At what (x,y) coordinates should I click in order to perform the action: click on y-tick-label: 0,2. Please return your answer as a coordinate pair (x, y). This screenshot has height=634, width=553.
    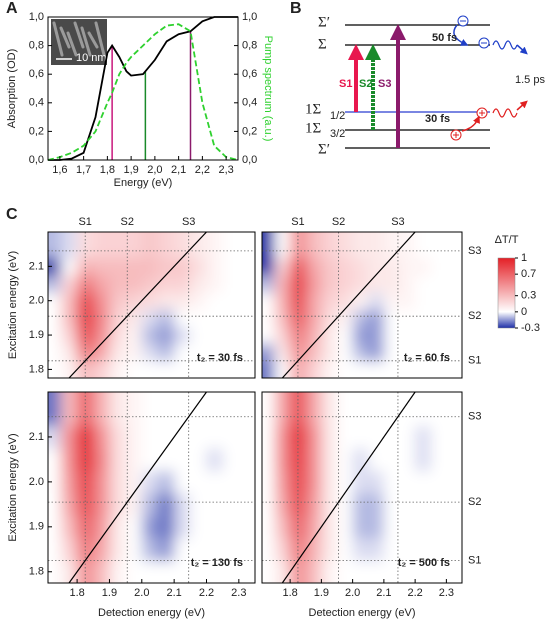
    Looking at the image, I should click on (36, 131).